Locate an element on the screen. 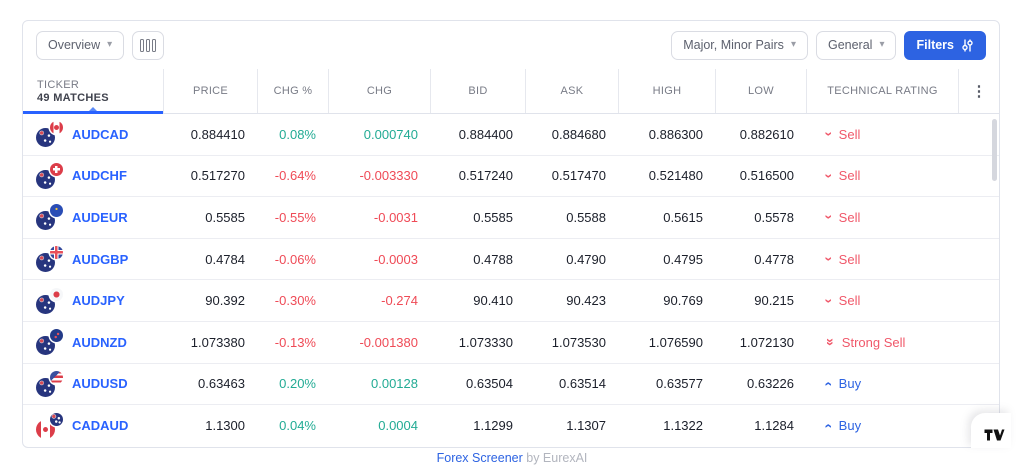 This screenshot has width=1024, height=470. ticker-link: AUDCAD is located at coordinates (100, 134).